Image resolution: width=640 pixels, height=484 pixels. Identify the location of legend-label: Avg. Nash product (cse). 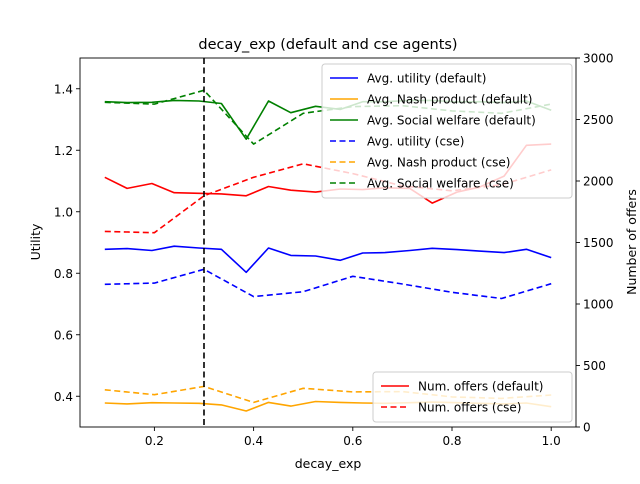
(438, 163).